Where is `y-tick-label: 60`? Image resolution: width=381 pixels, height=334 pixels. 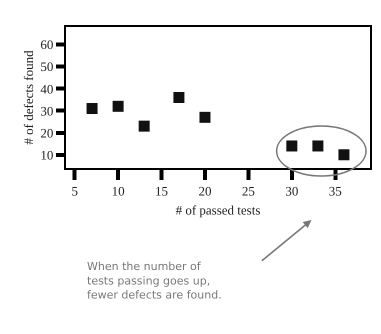 y-tick-label: 60 is located at coordinates (47, 44).